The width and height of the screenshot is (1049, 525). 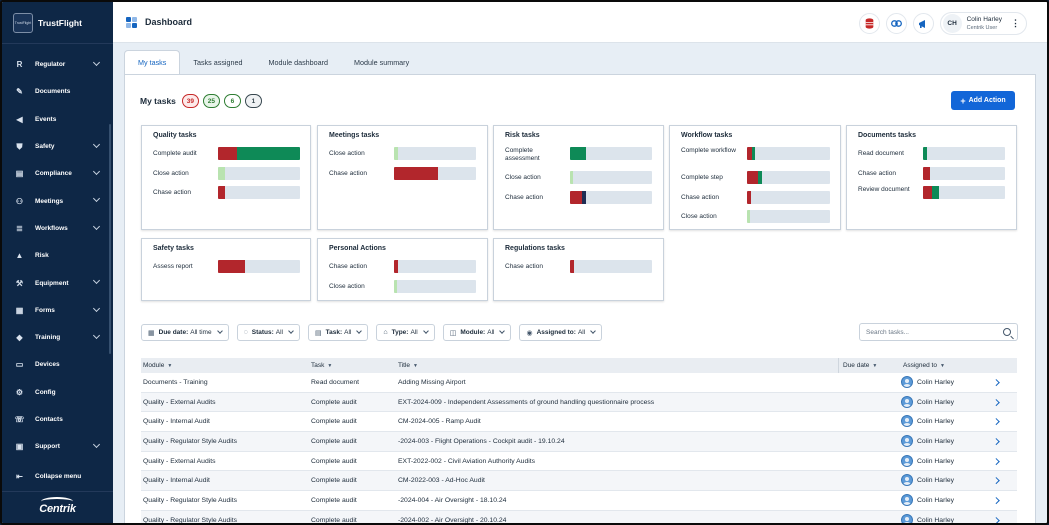 I want to click on regulator-letter-icon: R, so click(x=19, y=65).